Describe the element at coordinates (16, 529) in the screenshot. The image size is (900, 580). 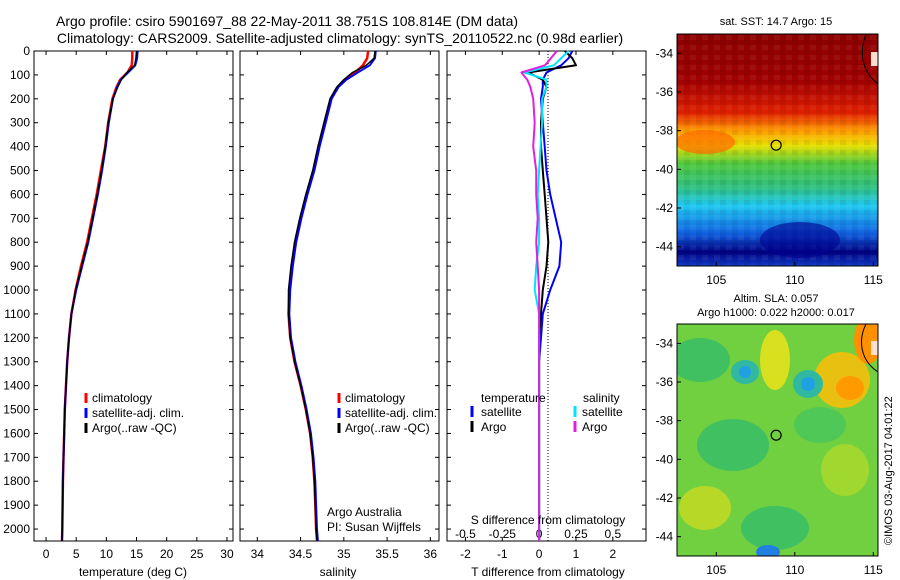
I see `y-tick-label: 2000` at that location.